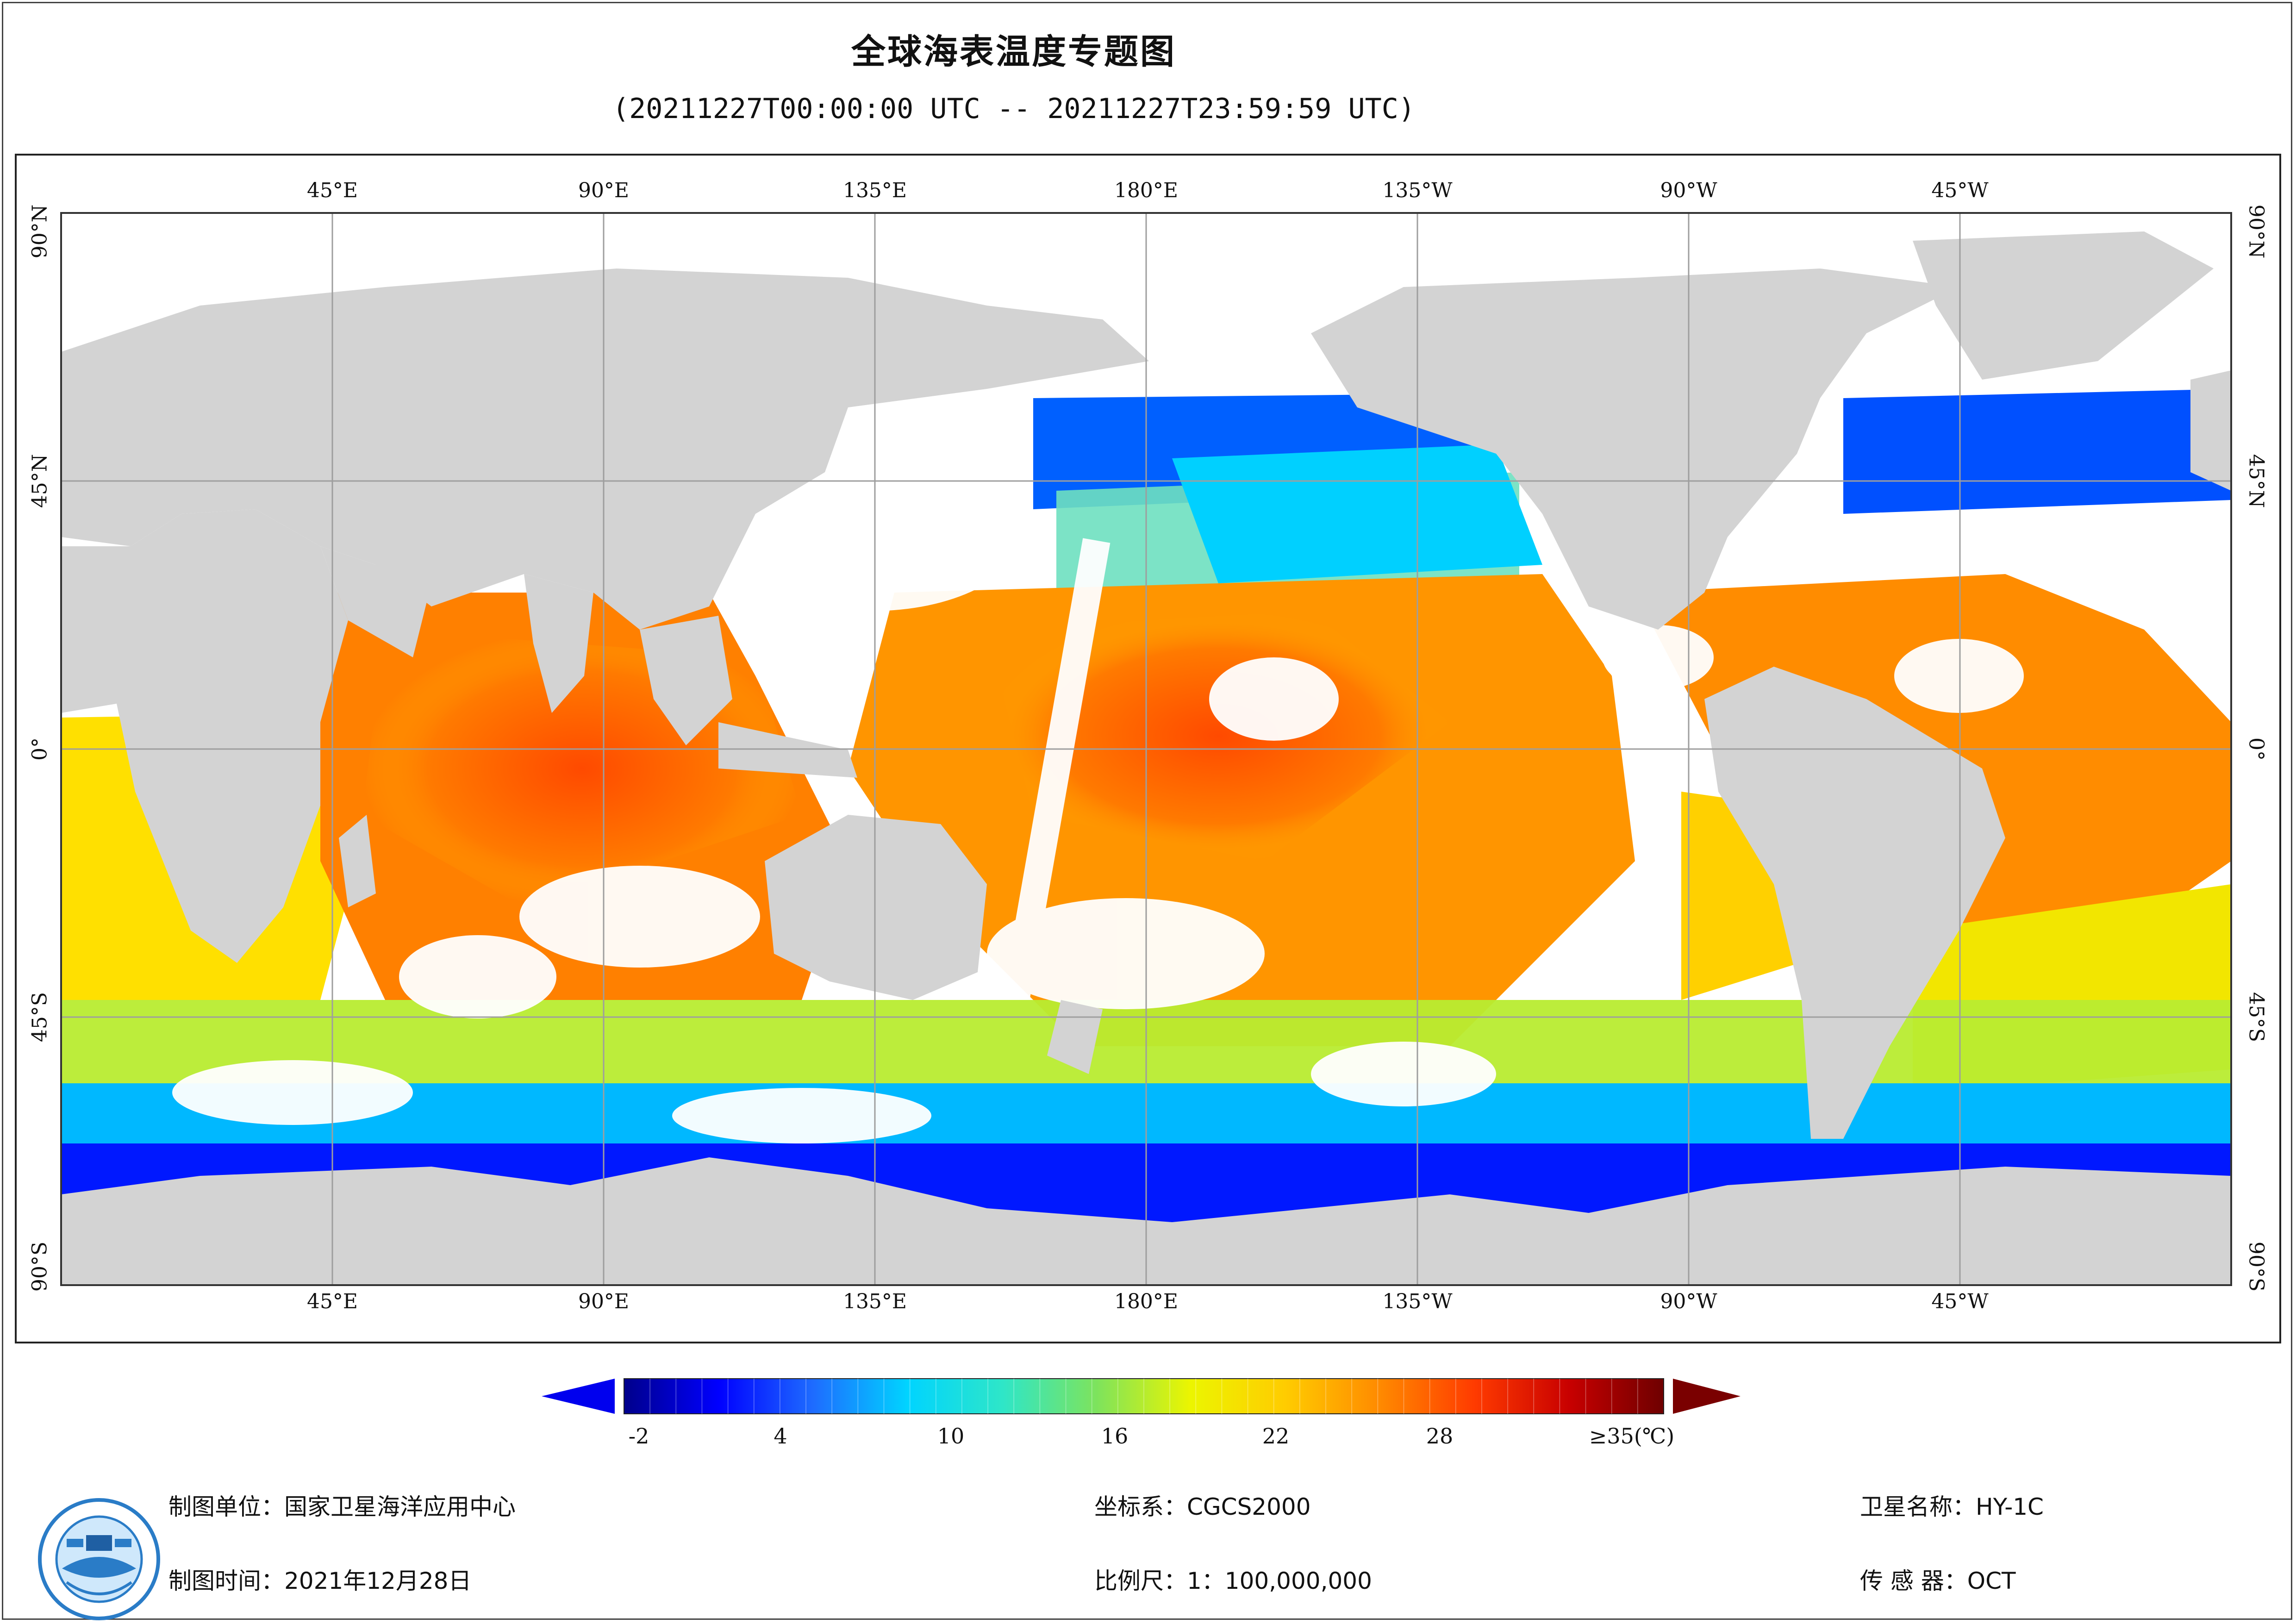  Describe the element at coordinates (1233, 1581) in the screenshot. I see `map-scale: 比例尺：1：100,000,000` at that location.